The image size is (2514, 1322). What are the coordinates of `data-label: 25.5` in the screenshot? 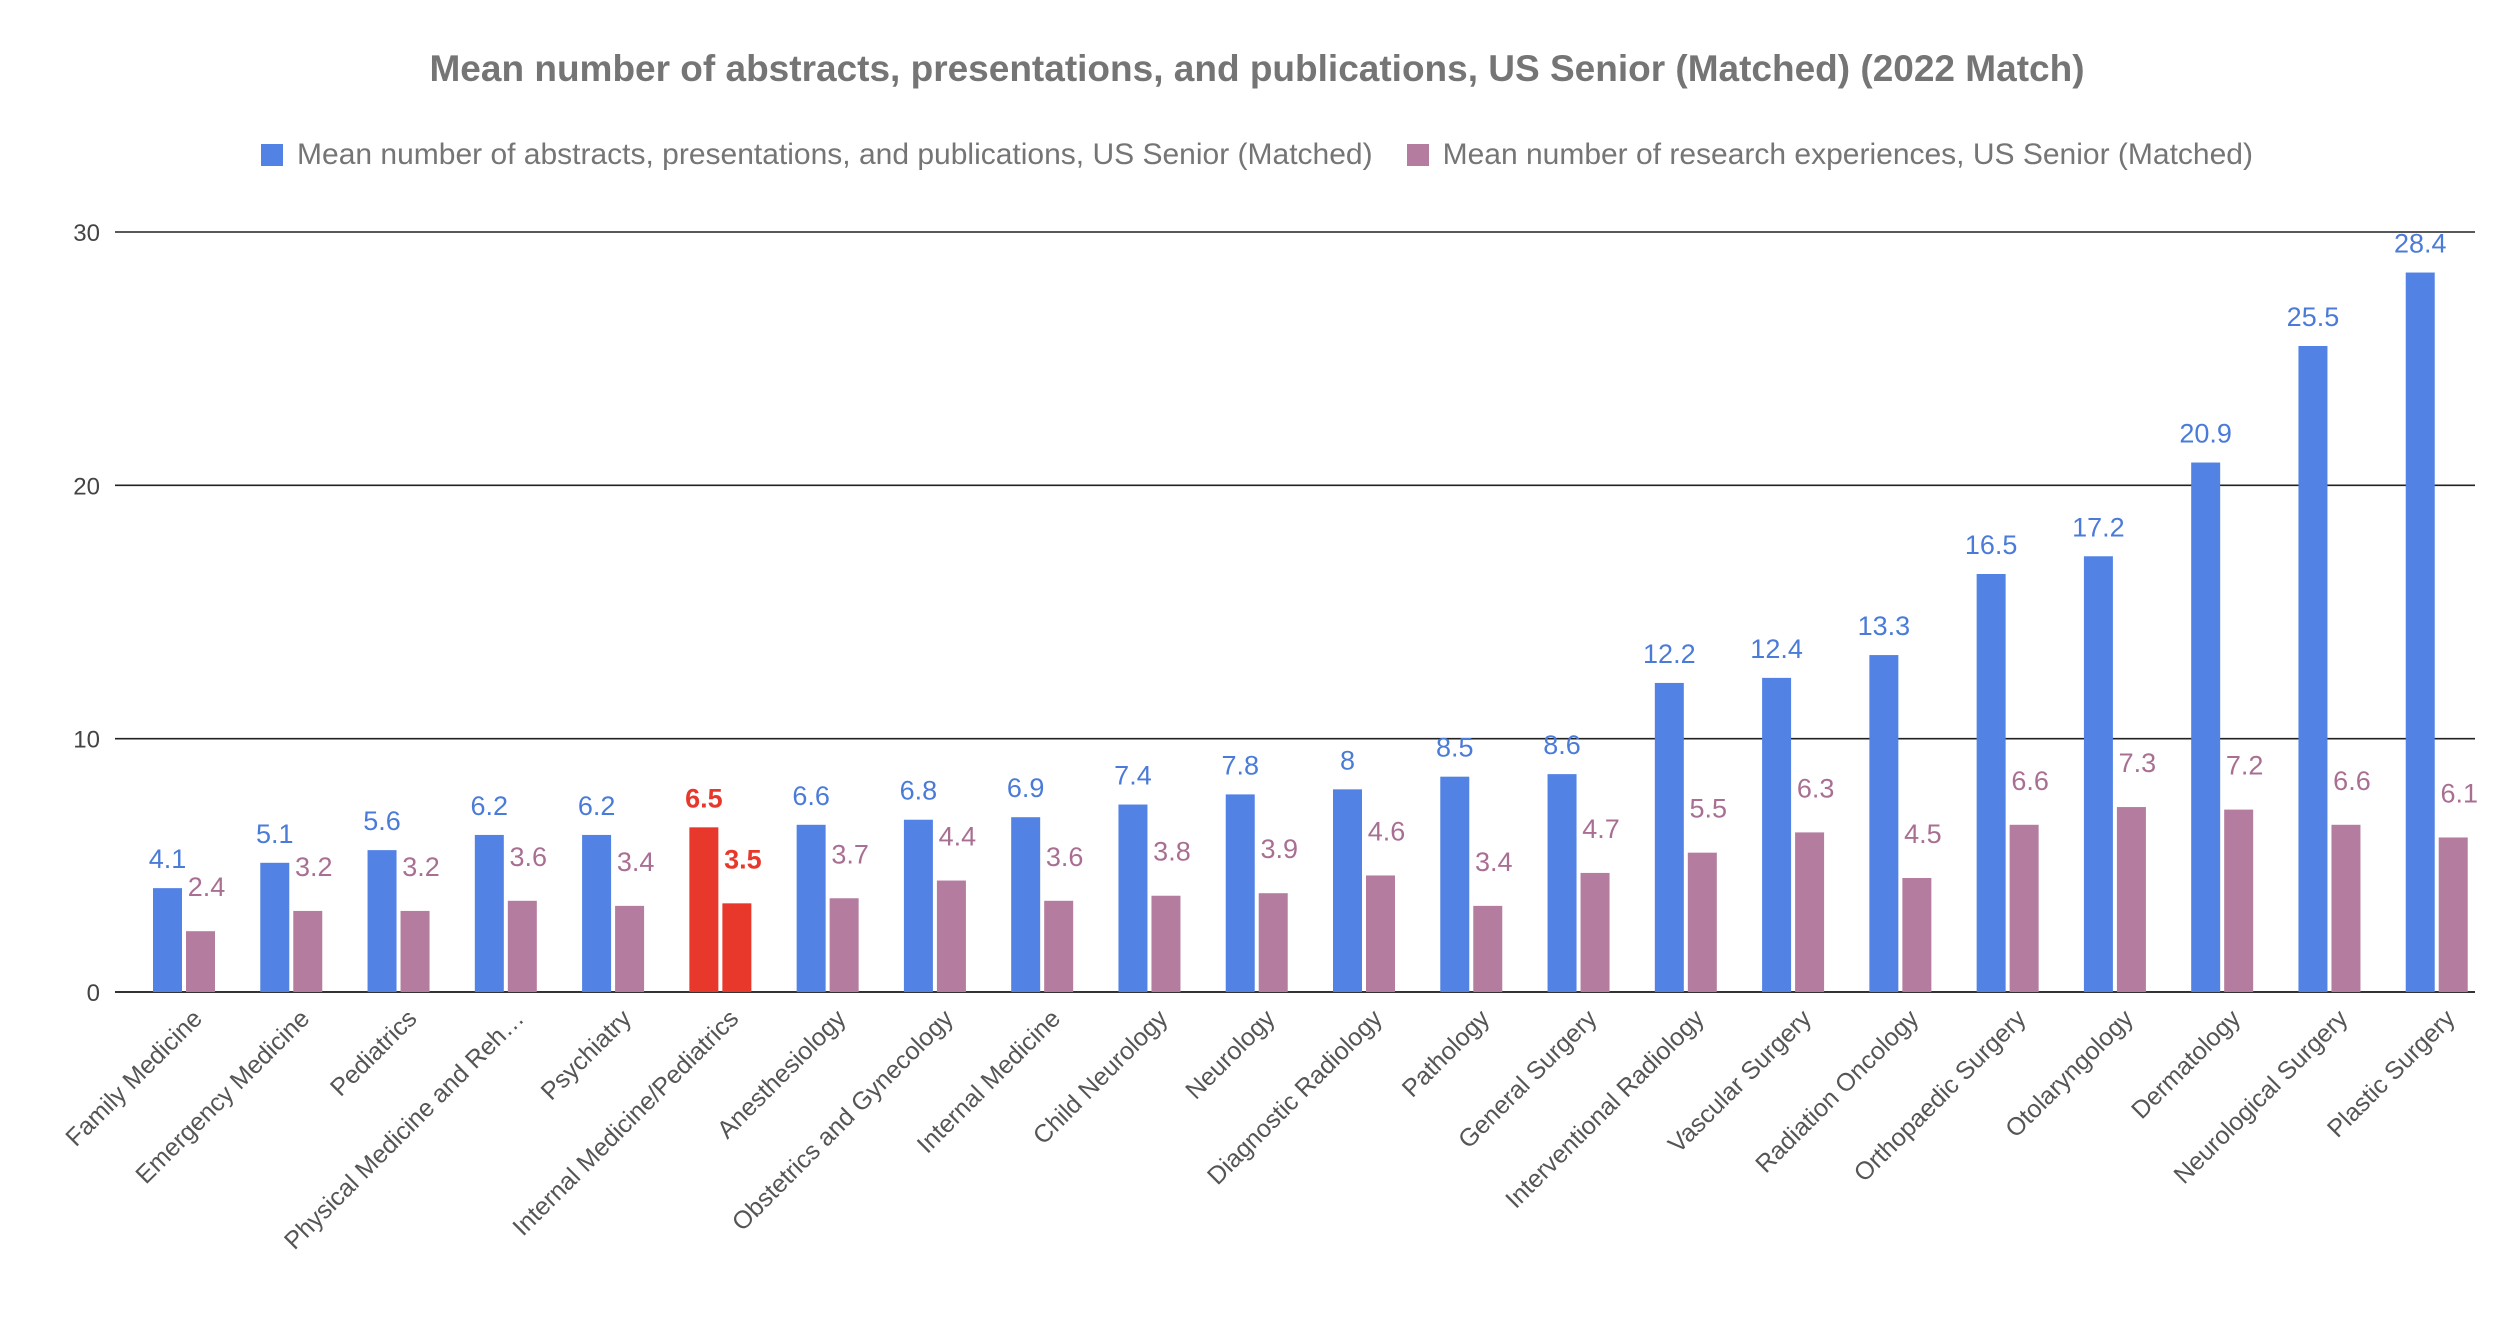 It's located at (2313, 317).